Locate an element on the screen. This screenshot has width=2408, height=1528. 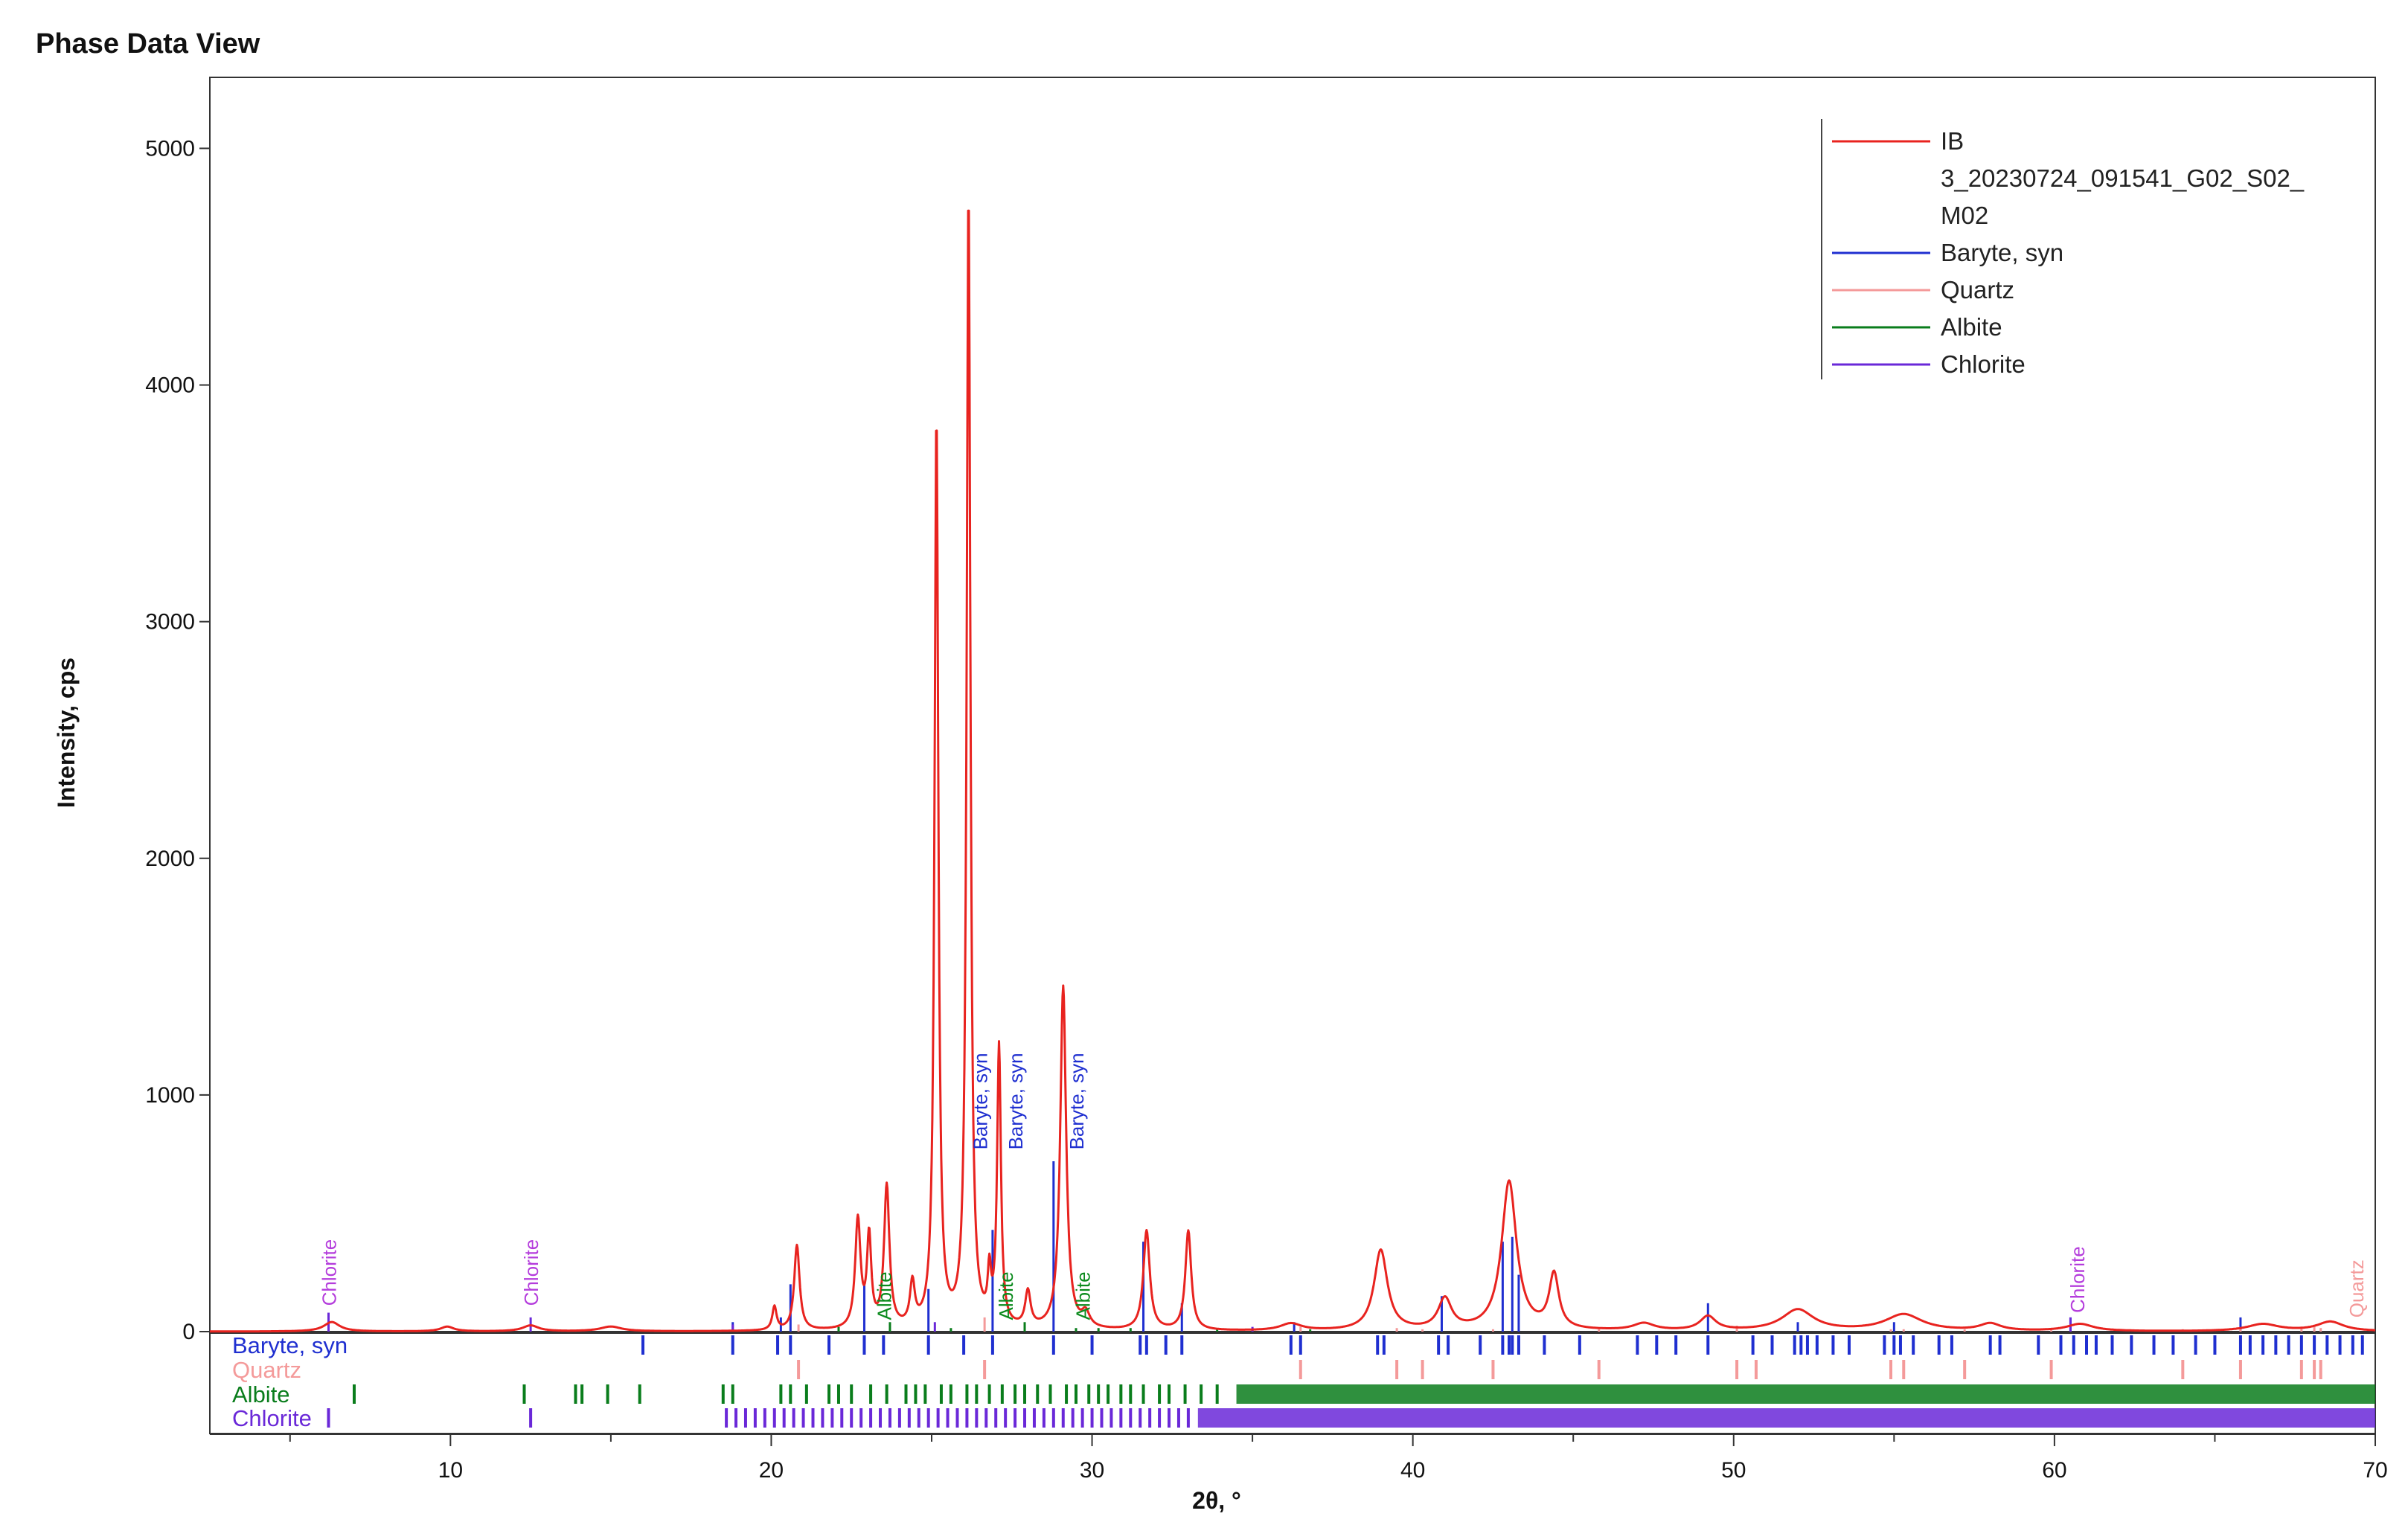
window-title: Phase Data View is located at coordinates (148, 44).